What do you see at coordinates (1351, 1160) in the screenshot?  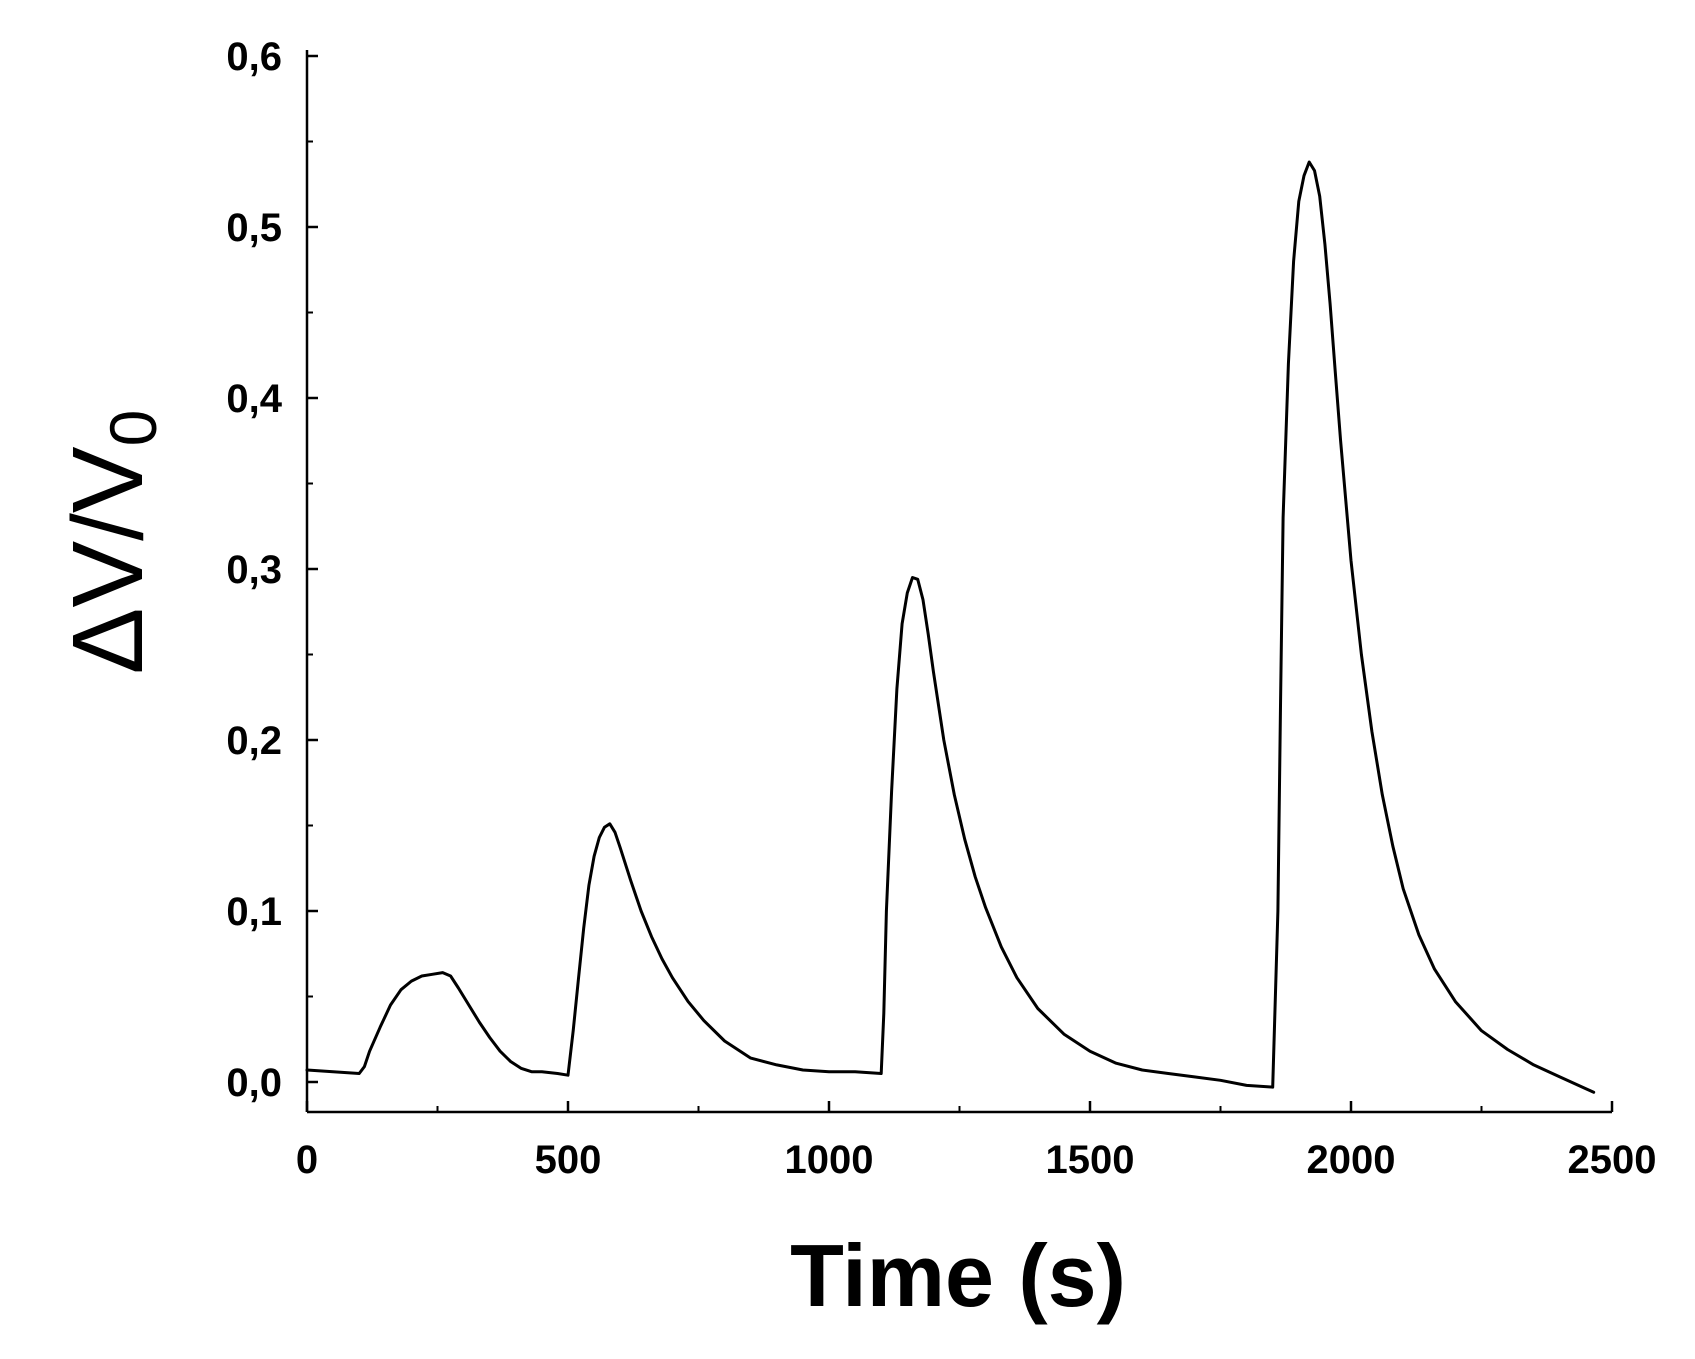 I see `x-tick-label: 2000` at bounding box center [1351, 1160].